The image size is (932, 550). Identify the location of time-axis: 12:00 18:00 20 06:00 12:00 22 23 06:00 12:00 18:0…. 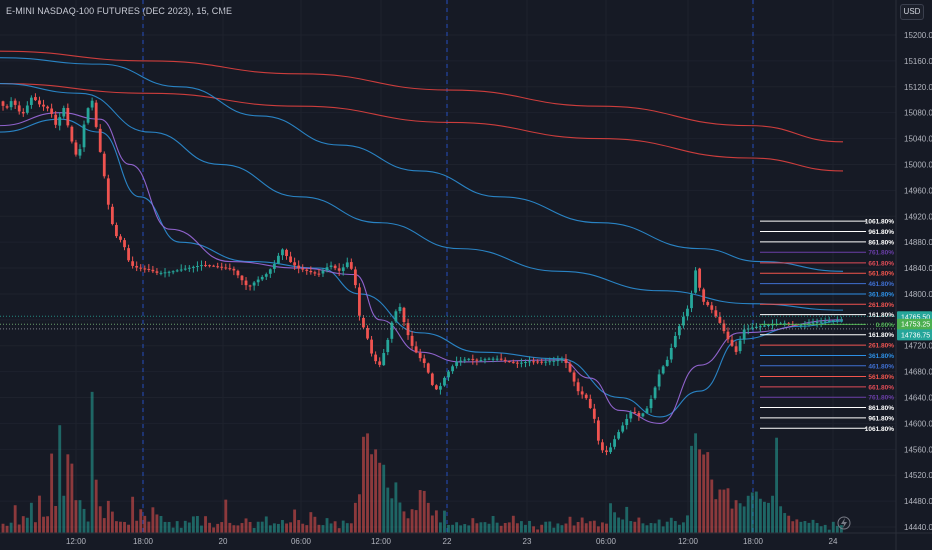
(452, 541).